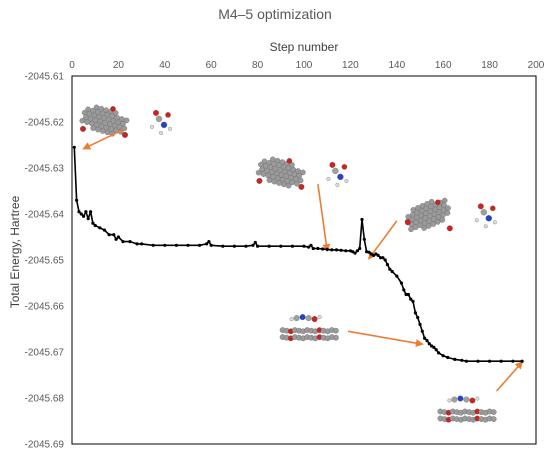 The image size is (550, 456). Describe the element at coordinates (304, 65) in the screenshot. I see `x-tick-label: 100` at that location.